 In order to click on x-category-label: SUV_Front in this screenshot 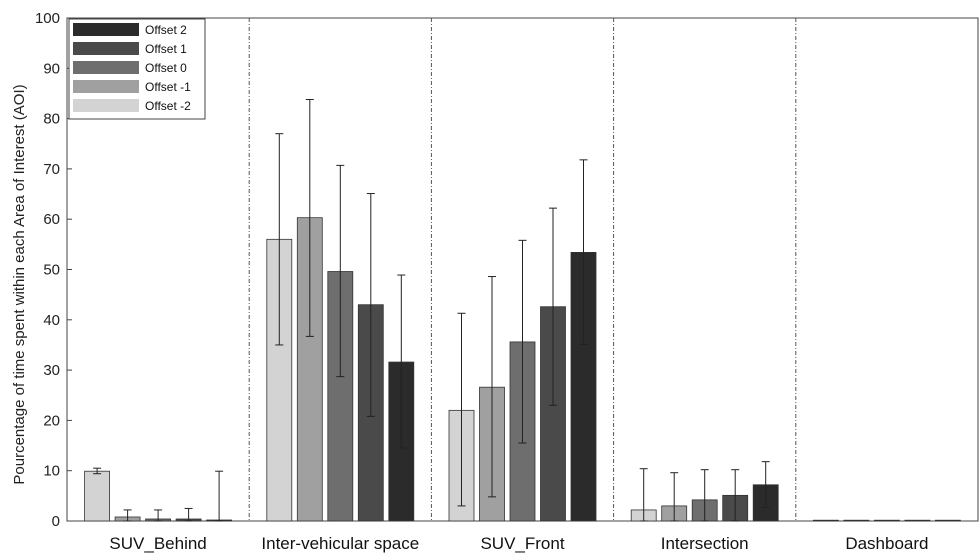, I will do `click(522, 543)`.